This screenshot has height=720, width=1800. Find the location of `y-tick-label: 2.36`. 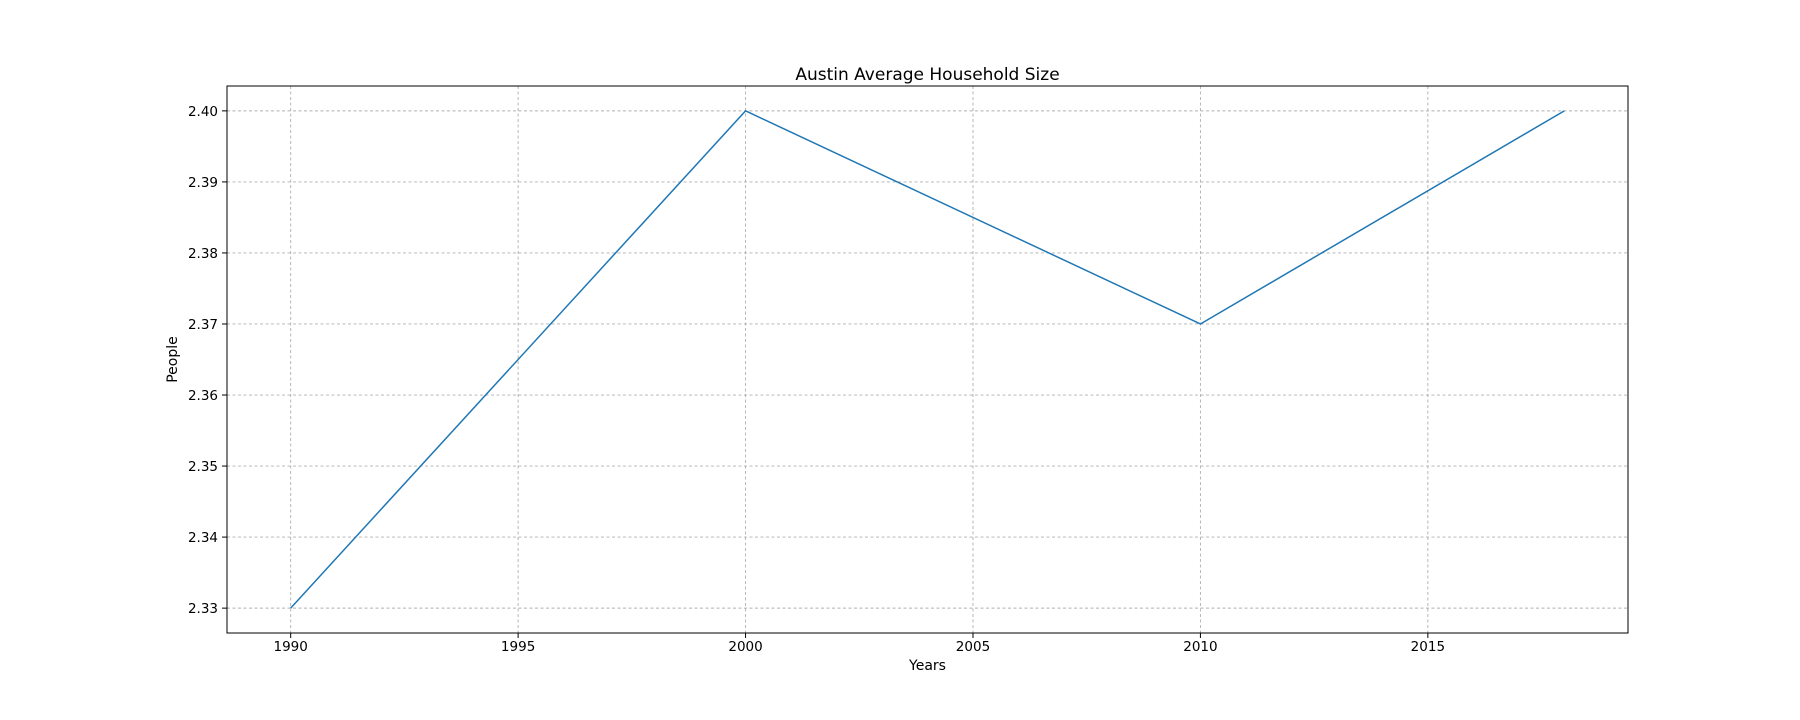

y-tick-label: 2.36 is located at coordinates (203, 396).